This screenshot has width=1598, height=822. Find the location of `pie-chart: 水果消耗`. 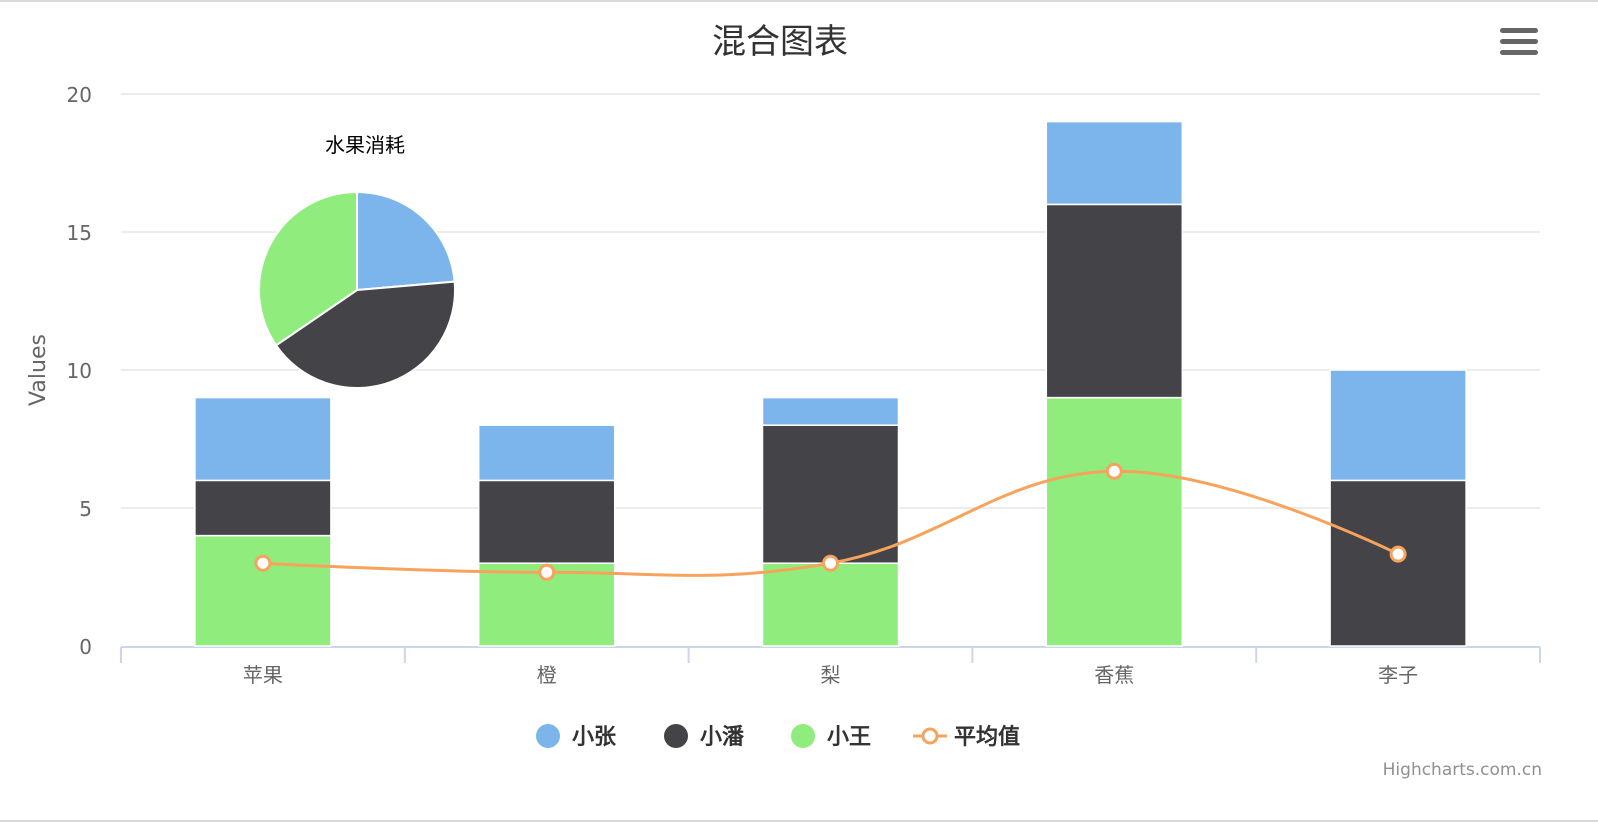

pie-chart: 水果消耗 is located at coordinates (357, 261).